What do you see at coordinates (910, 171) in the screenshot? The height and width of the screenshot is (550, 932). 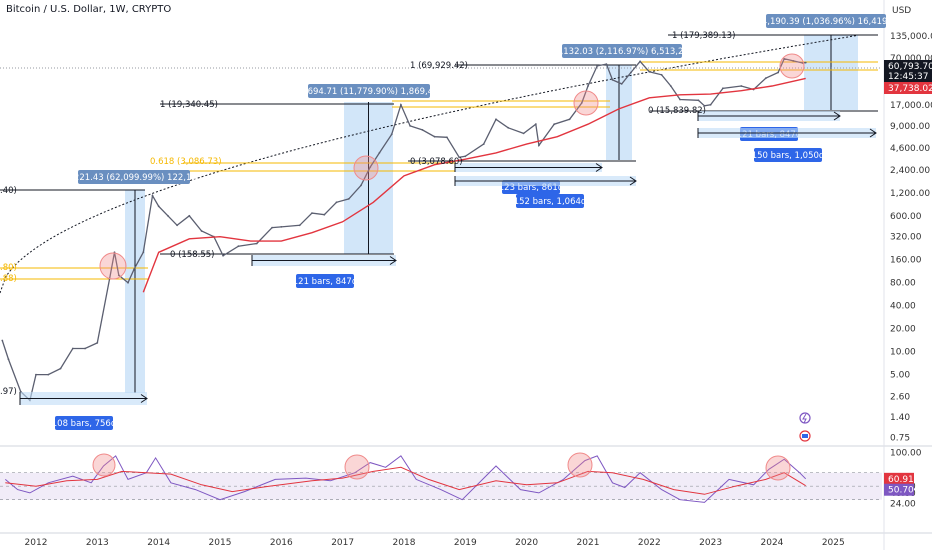 I see `price-tick-label: 2,400.00` at bounding box center [910, 171].